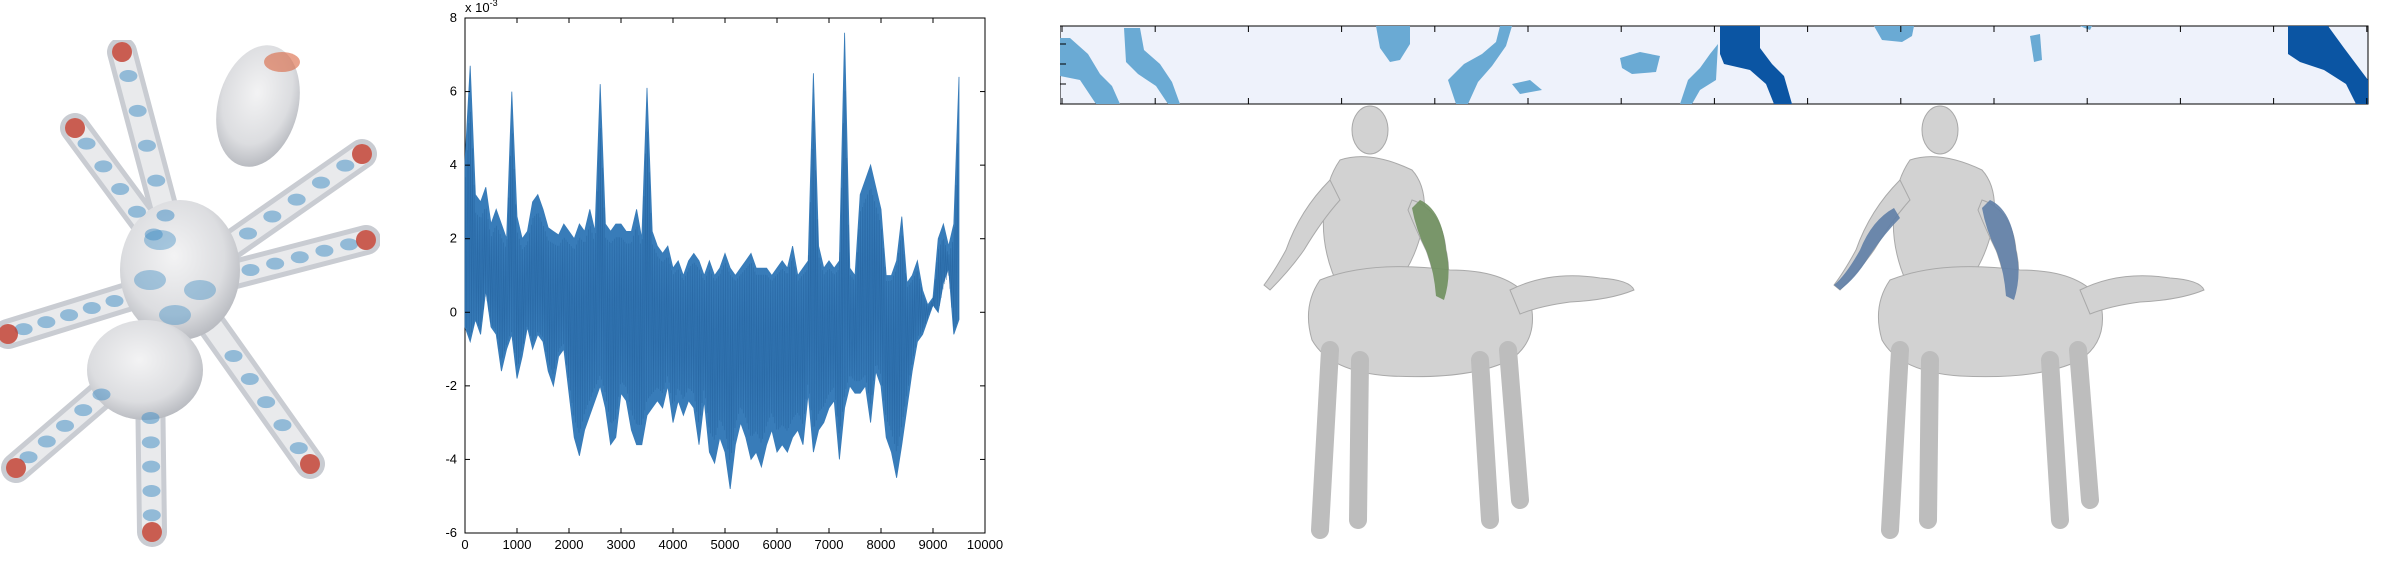 The width and height of the screenshot is (2384, 569). What do you see at coordinates (933, 544) in the screenshot?
I see `x-tick-label: 9000` at bounding box center [933, 544].